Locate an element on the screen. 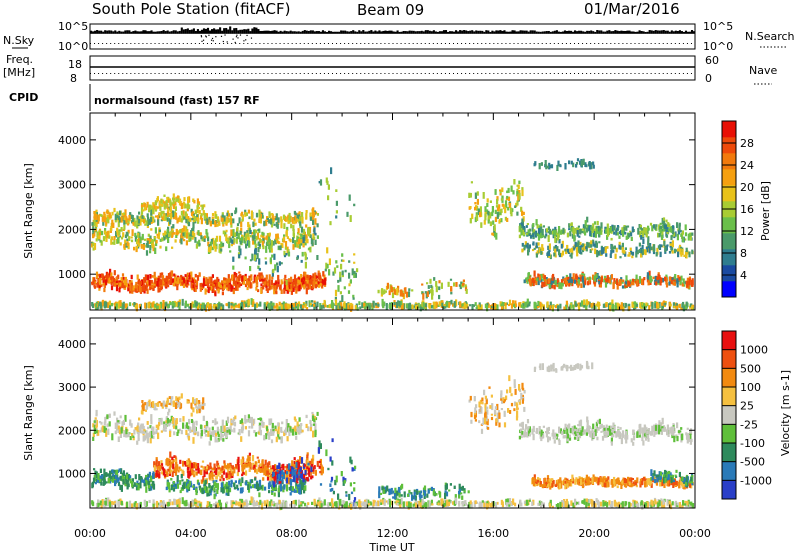 The width and height of the screenshot is (800, 558). nsky-tick-top: 10^5 is located at coordinates (73, 26).